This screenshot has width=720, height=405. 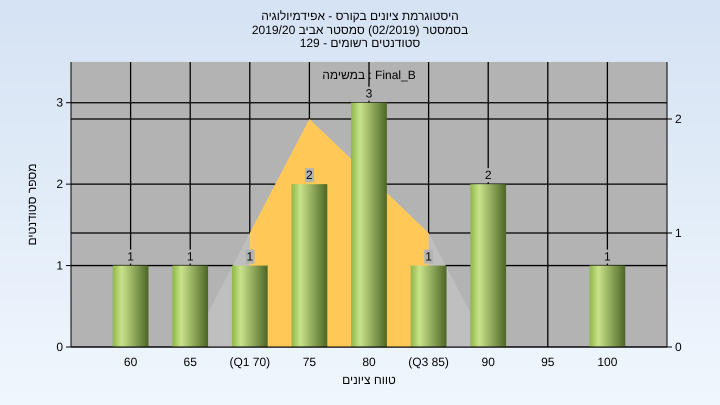 I want to click on x-tick-label: (Q1 70), so click(x=249, y=362).